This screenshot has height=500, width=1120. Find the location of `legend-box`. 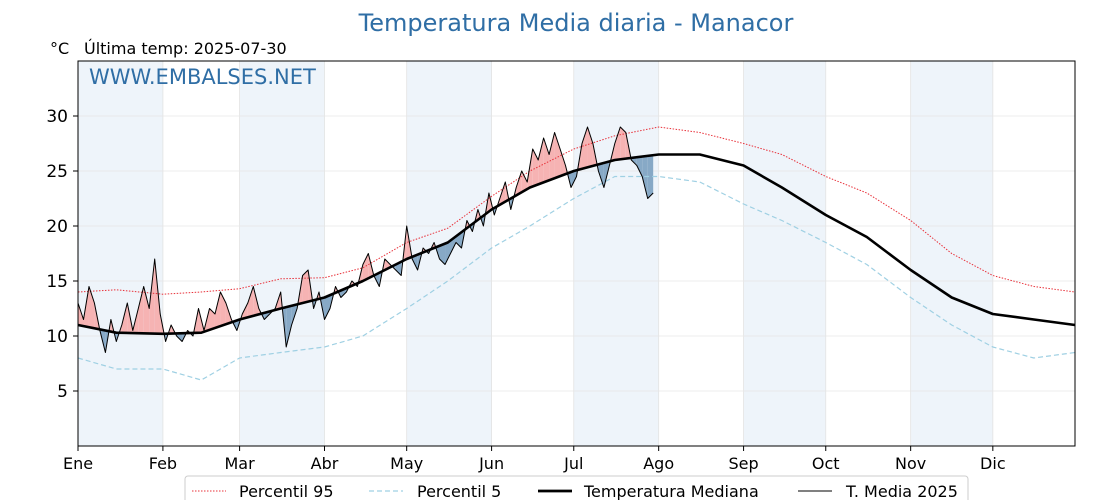

legend-box is located at coordinates (576, 487).